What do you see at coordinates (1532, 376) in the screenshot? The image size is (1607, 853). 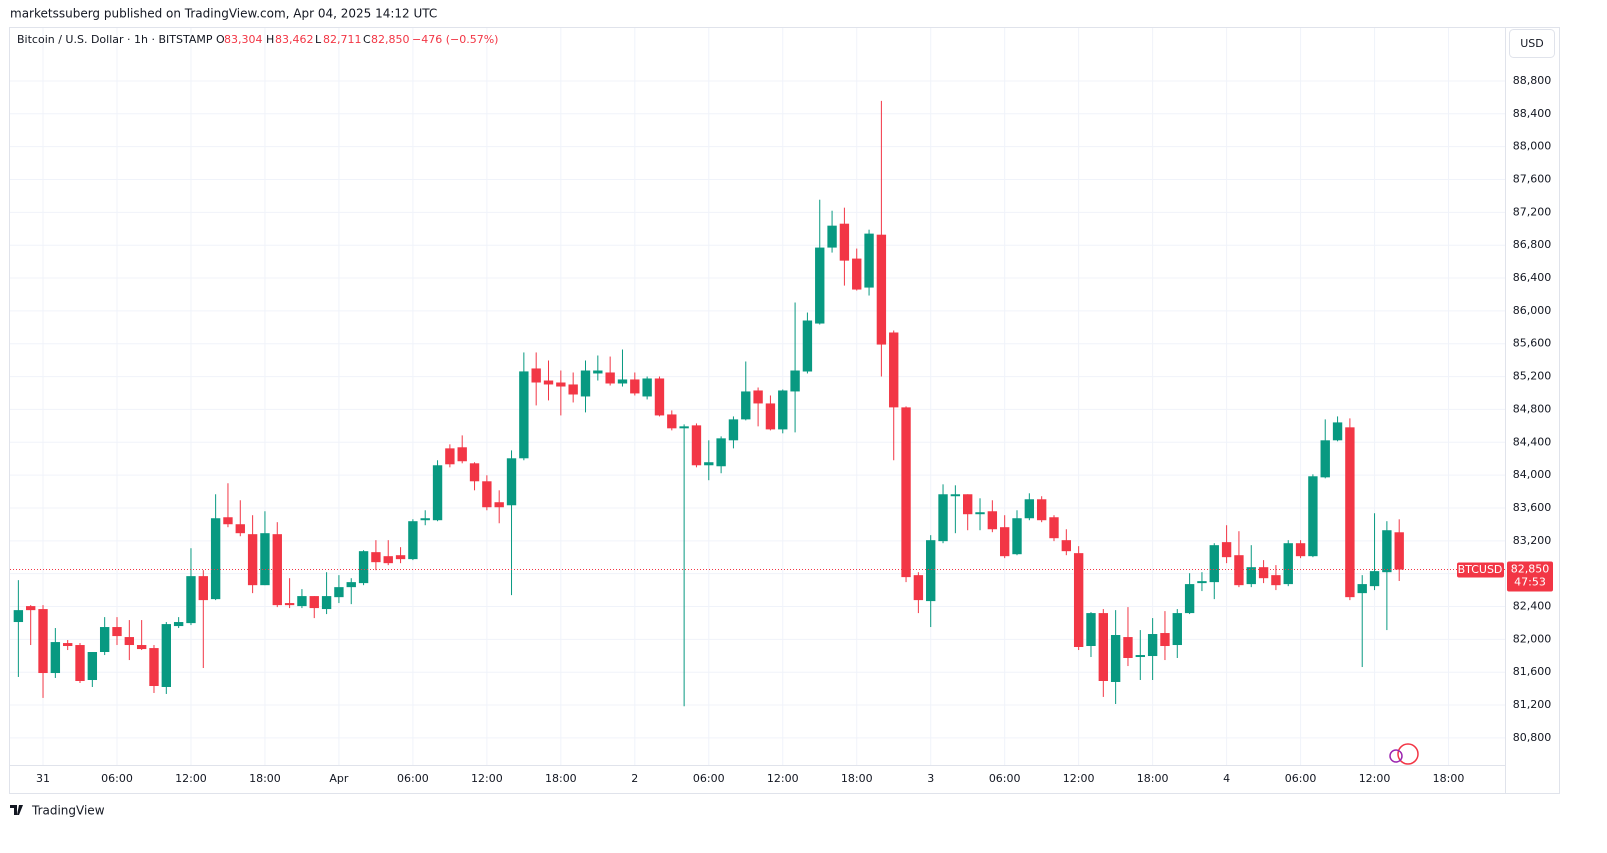 I see `y-tick-label: 85,200` at bounding box center [1532, 376].